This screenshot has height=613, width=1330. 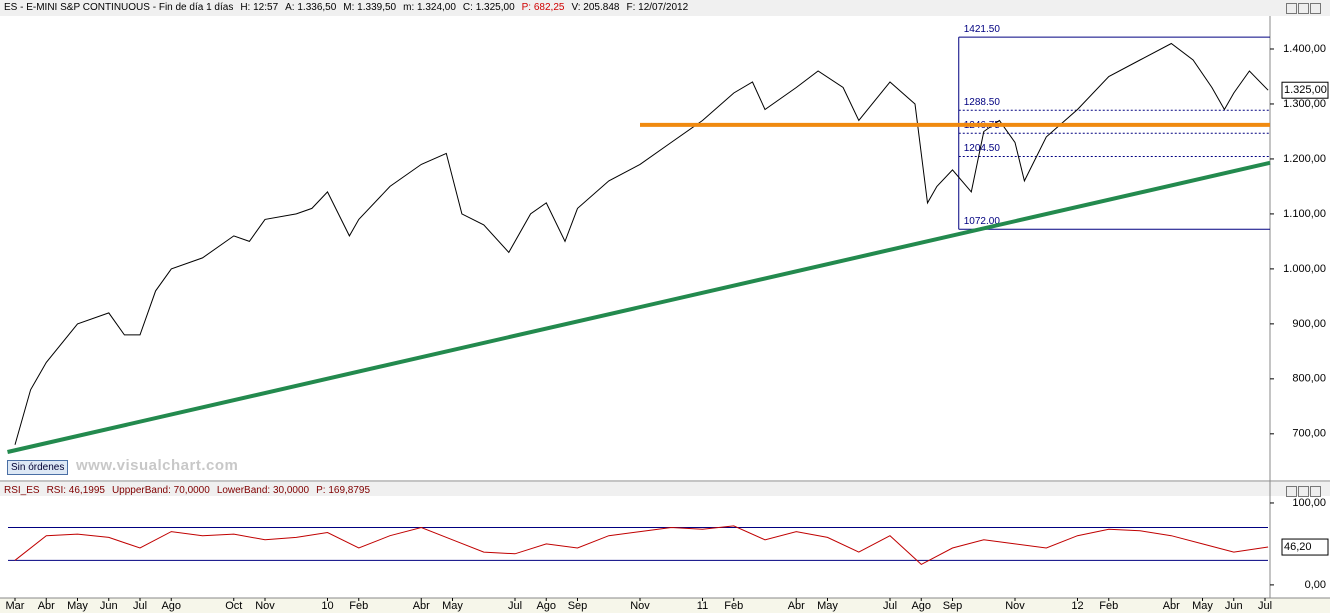 What do you see at coordinates (657, 7) in the screenshot?
I see `header-field: F: 12/07/2012` at bounding box center [657, 7].